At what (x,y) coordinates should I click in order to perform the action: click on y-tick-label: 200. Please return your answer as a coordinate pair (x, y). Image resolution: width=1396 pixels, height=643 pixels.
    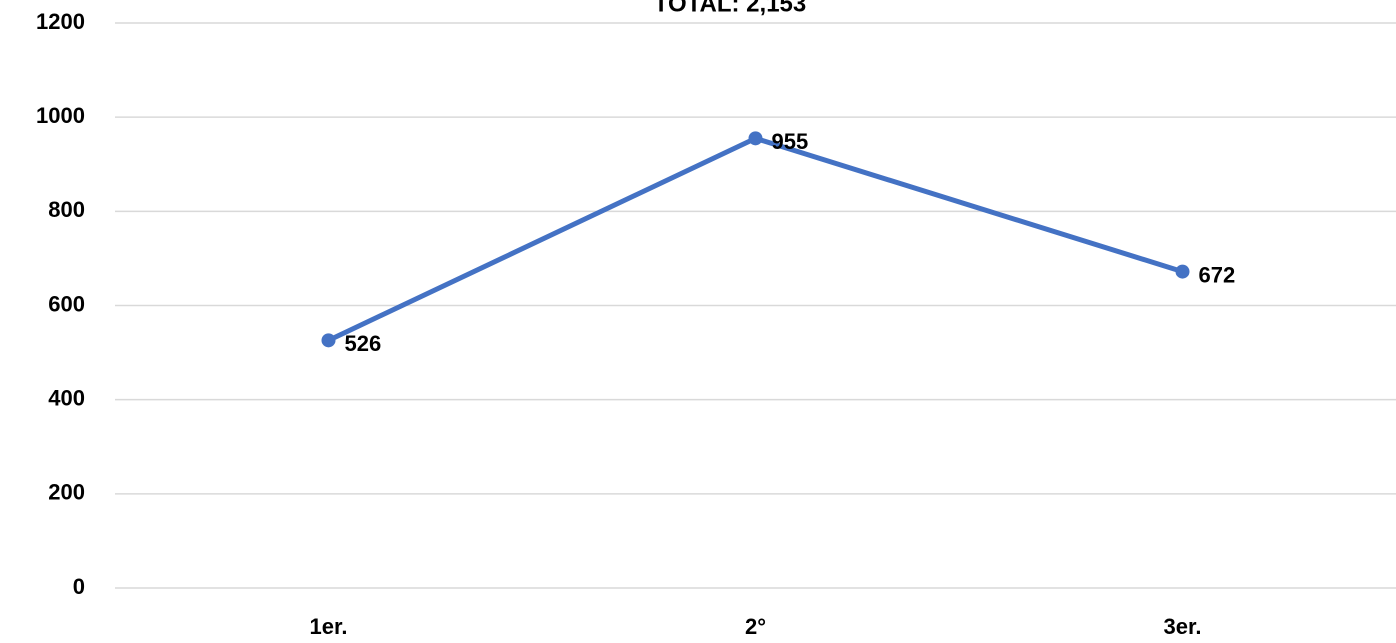
    Looking at the image, I should click on (66, 492).